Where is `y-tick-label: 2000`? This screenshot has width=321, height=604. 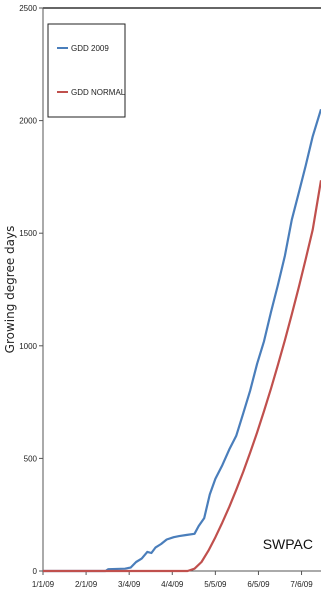
y-tick-label: 2000 is located at coordinates (28, 121).